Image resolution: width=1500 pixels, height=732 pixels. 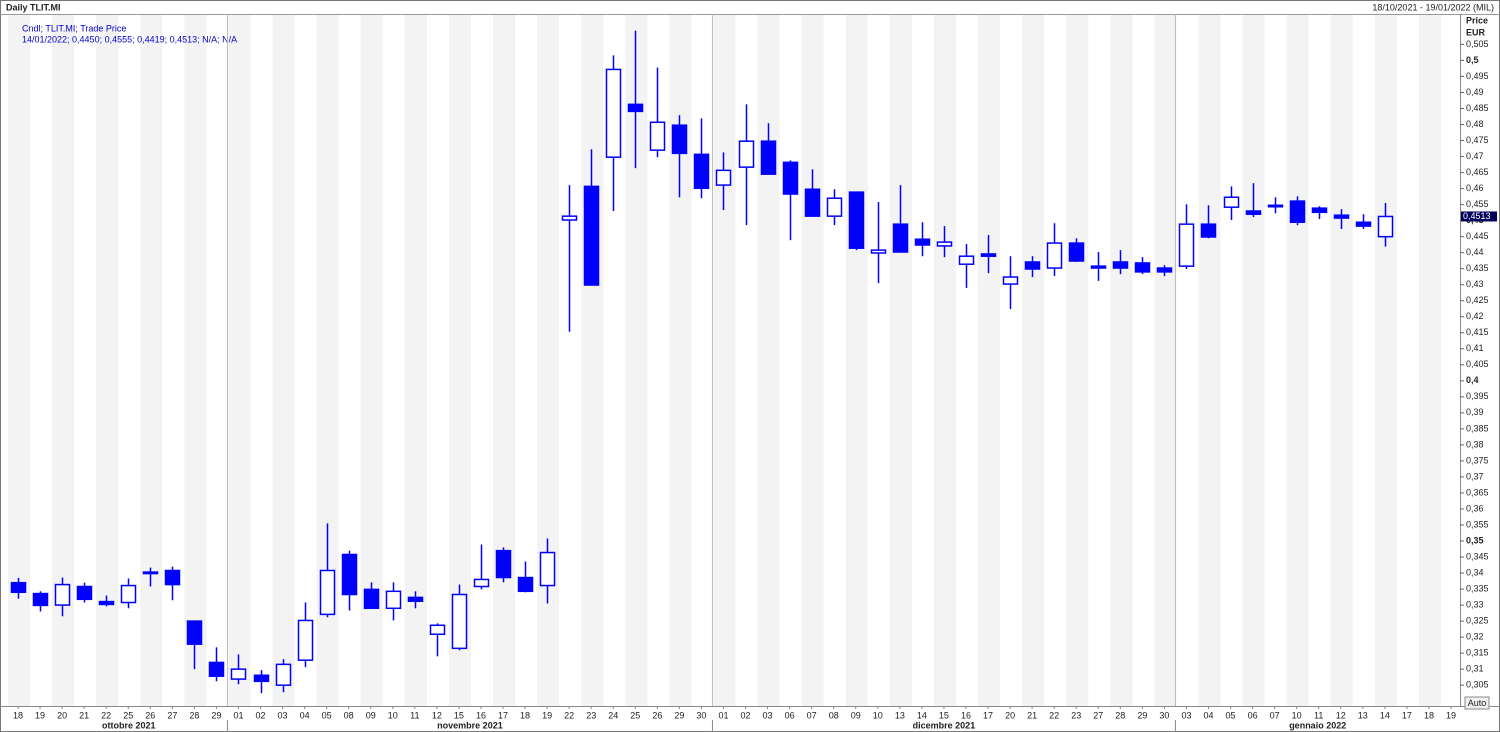 I want to click on month-label: gennaio 2022, so click(x=1317, y=725).